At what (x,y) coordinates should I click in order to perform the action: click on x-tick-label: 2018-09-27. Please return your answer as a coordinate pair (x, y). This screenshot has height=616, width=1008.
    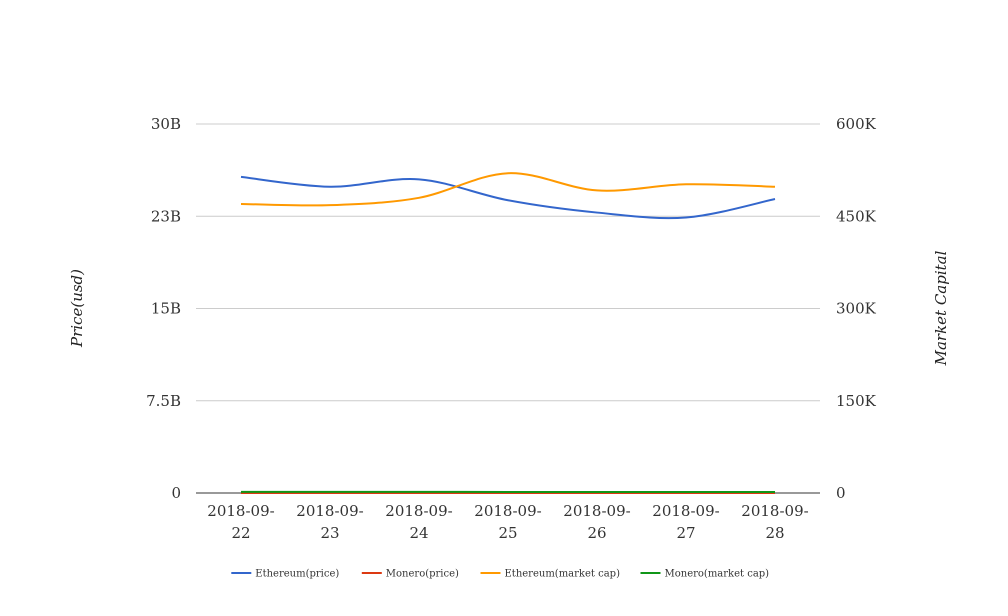
    Looking at the image, I should click on (685, 522).